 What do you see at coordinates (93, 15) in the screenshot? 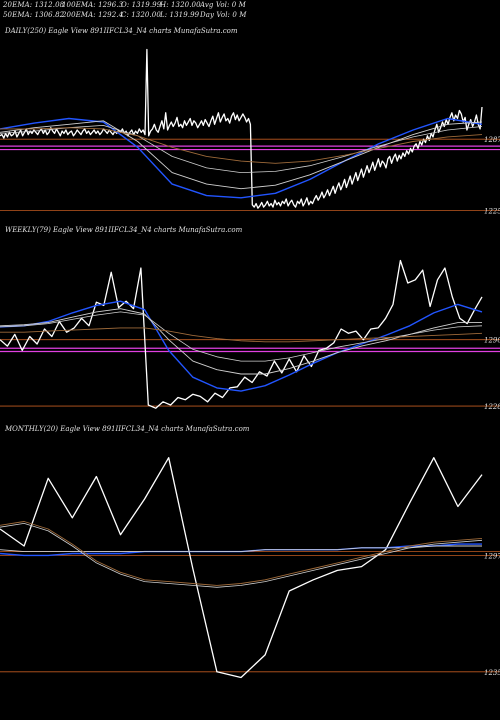
I see `ema200-readout: 200EMA: 1292.4` at bounding box center [93, 15].